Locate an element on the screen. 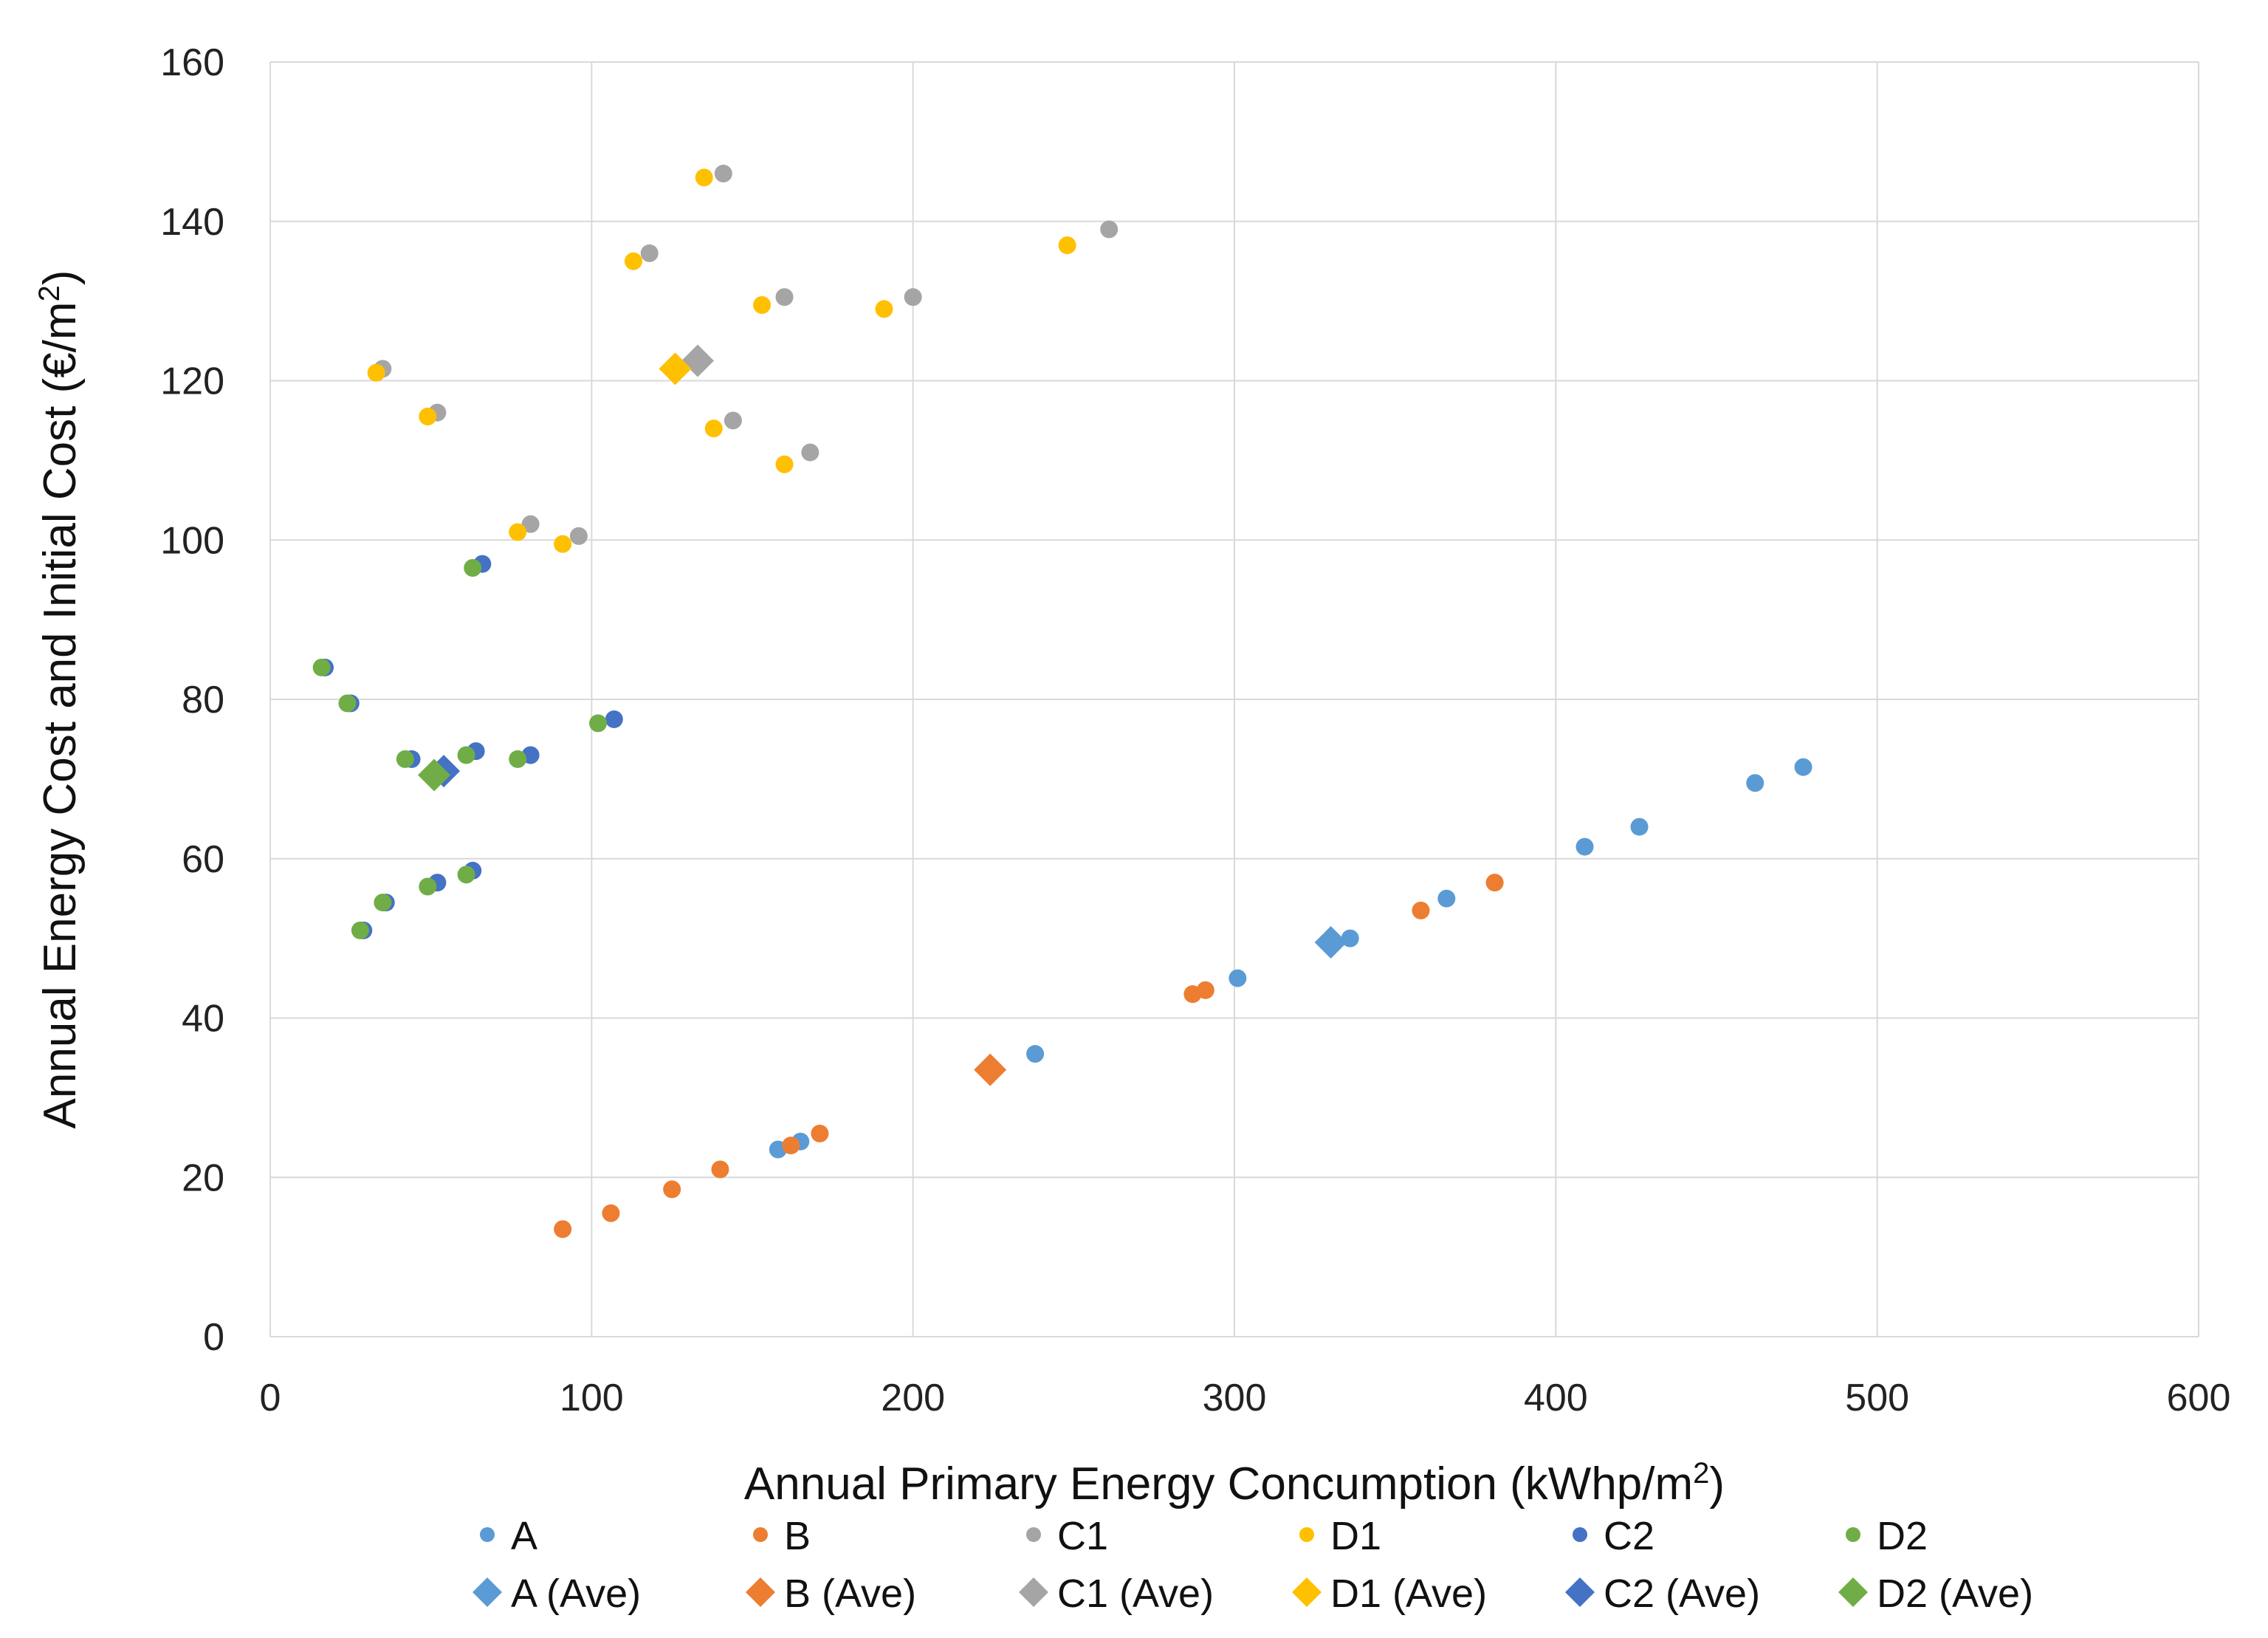 This screenshot has width=2268, height=1638. legend-marker-d2 is located at coordinates (1853, 1535).